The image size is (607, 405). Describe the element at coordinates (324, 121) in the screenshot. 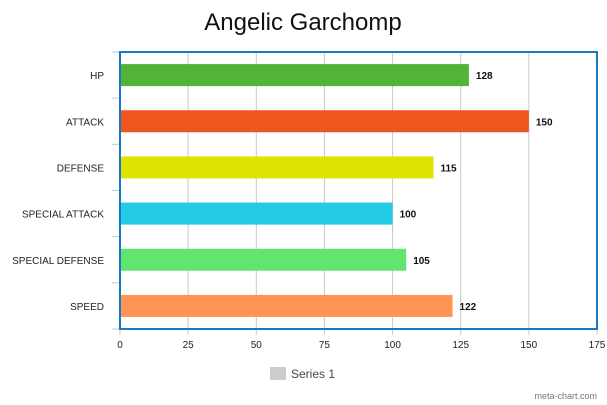

I see `bar-attack` at that location.